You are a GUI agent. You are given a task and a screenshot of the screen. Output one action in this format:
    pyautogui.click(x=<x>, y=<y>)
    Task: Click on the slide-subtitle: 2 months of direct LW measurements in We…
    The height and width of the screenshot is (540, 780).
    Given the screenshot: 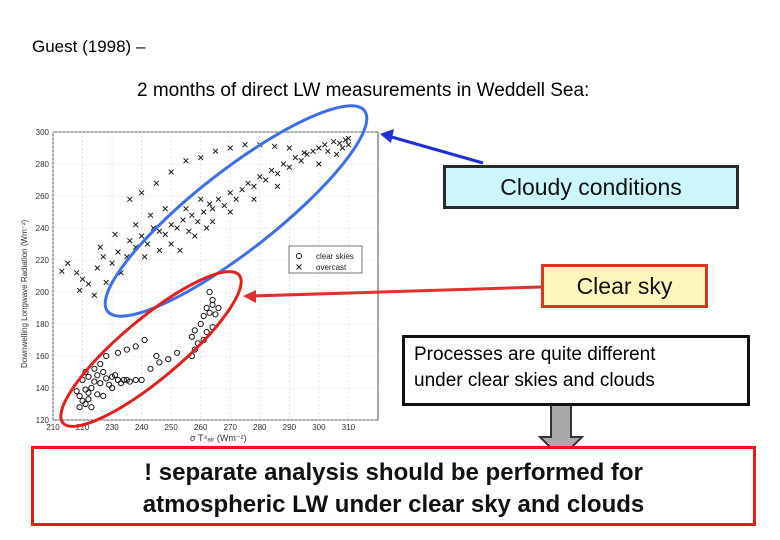 What is the action you would take?
    pyautogui.click(x=363, y=90)
    